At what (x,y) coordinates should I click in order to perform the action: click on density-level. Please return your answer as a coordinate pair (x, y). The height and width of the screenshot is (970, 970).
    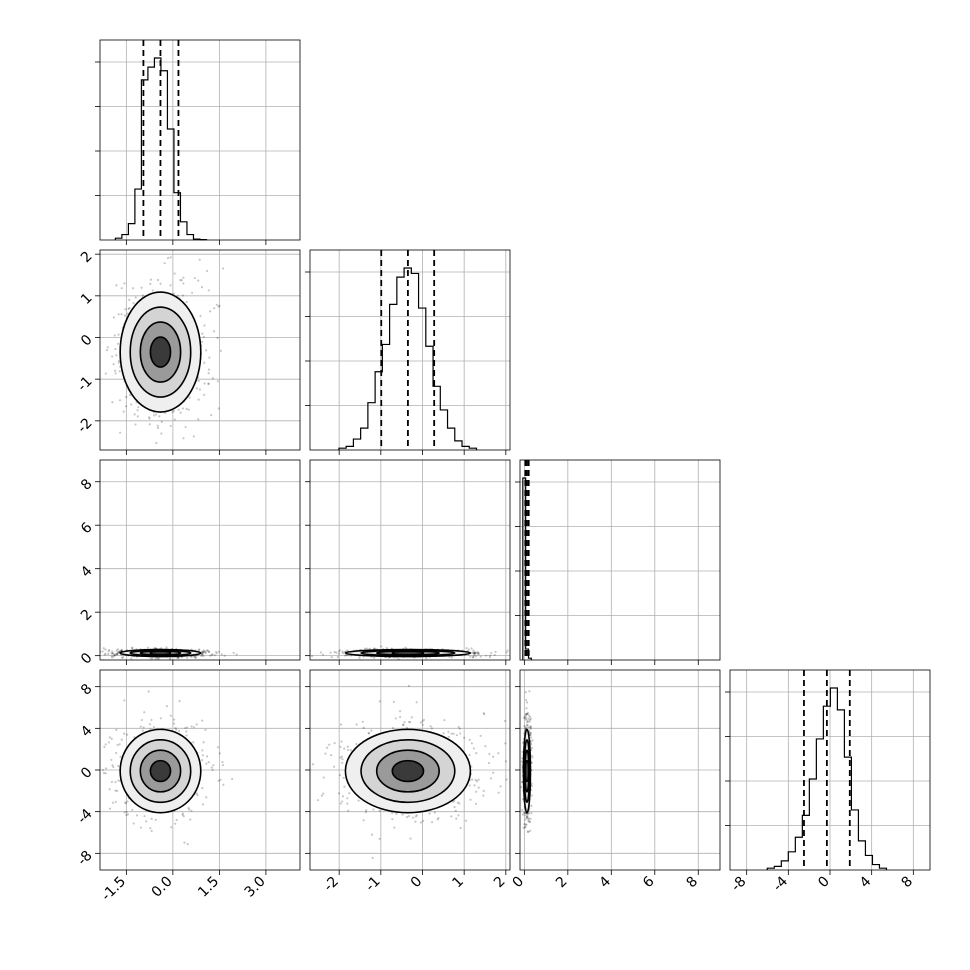
    Looking at the image, I should click on (160, 771).